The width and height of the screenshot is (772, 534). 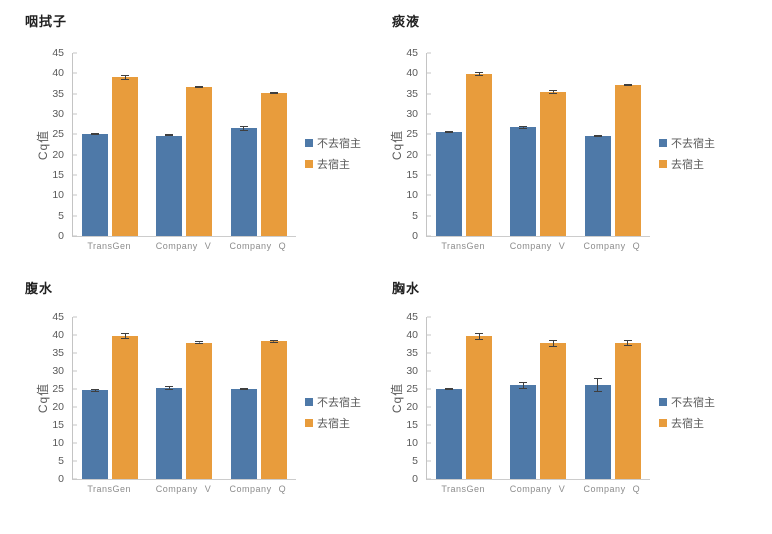 What do you see at coordinates (406, 288) in the screenshot?
I see `chart-title: 胸水` at bounding box center [406, 288].